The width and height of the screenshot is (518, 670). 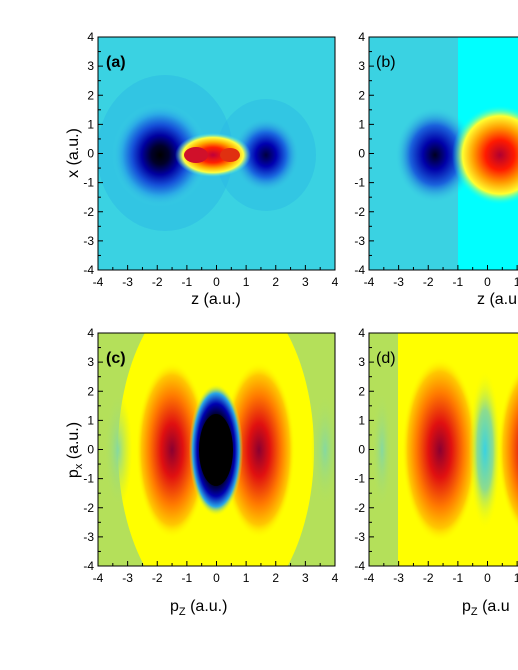 I want to click on panel-d-heatmap, so click(x=443, y=449).